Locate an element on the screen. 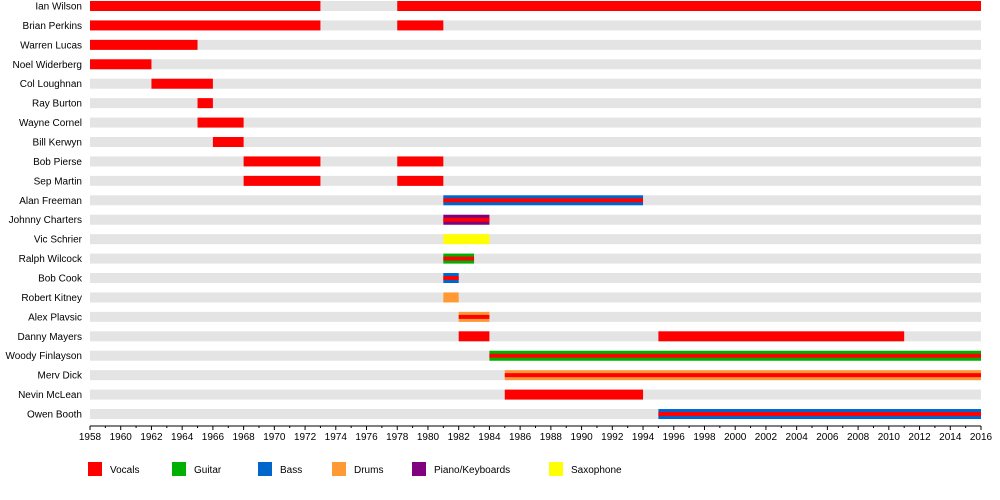 Image resolution: width=1000 pixels, height=500 pixels. x-tick-label: 1968 is located at coordinates (243, 437).